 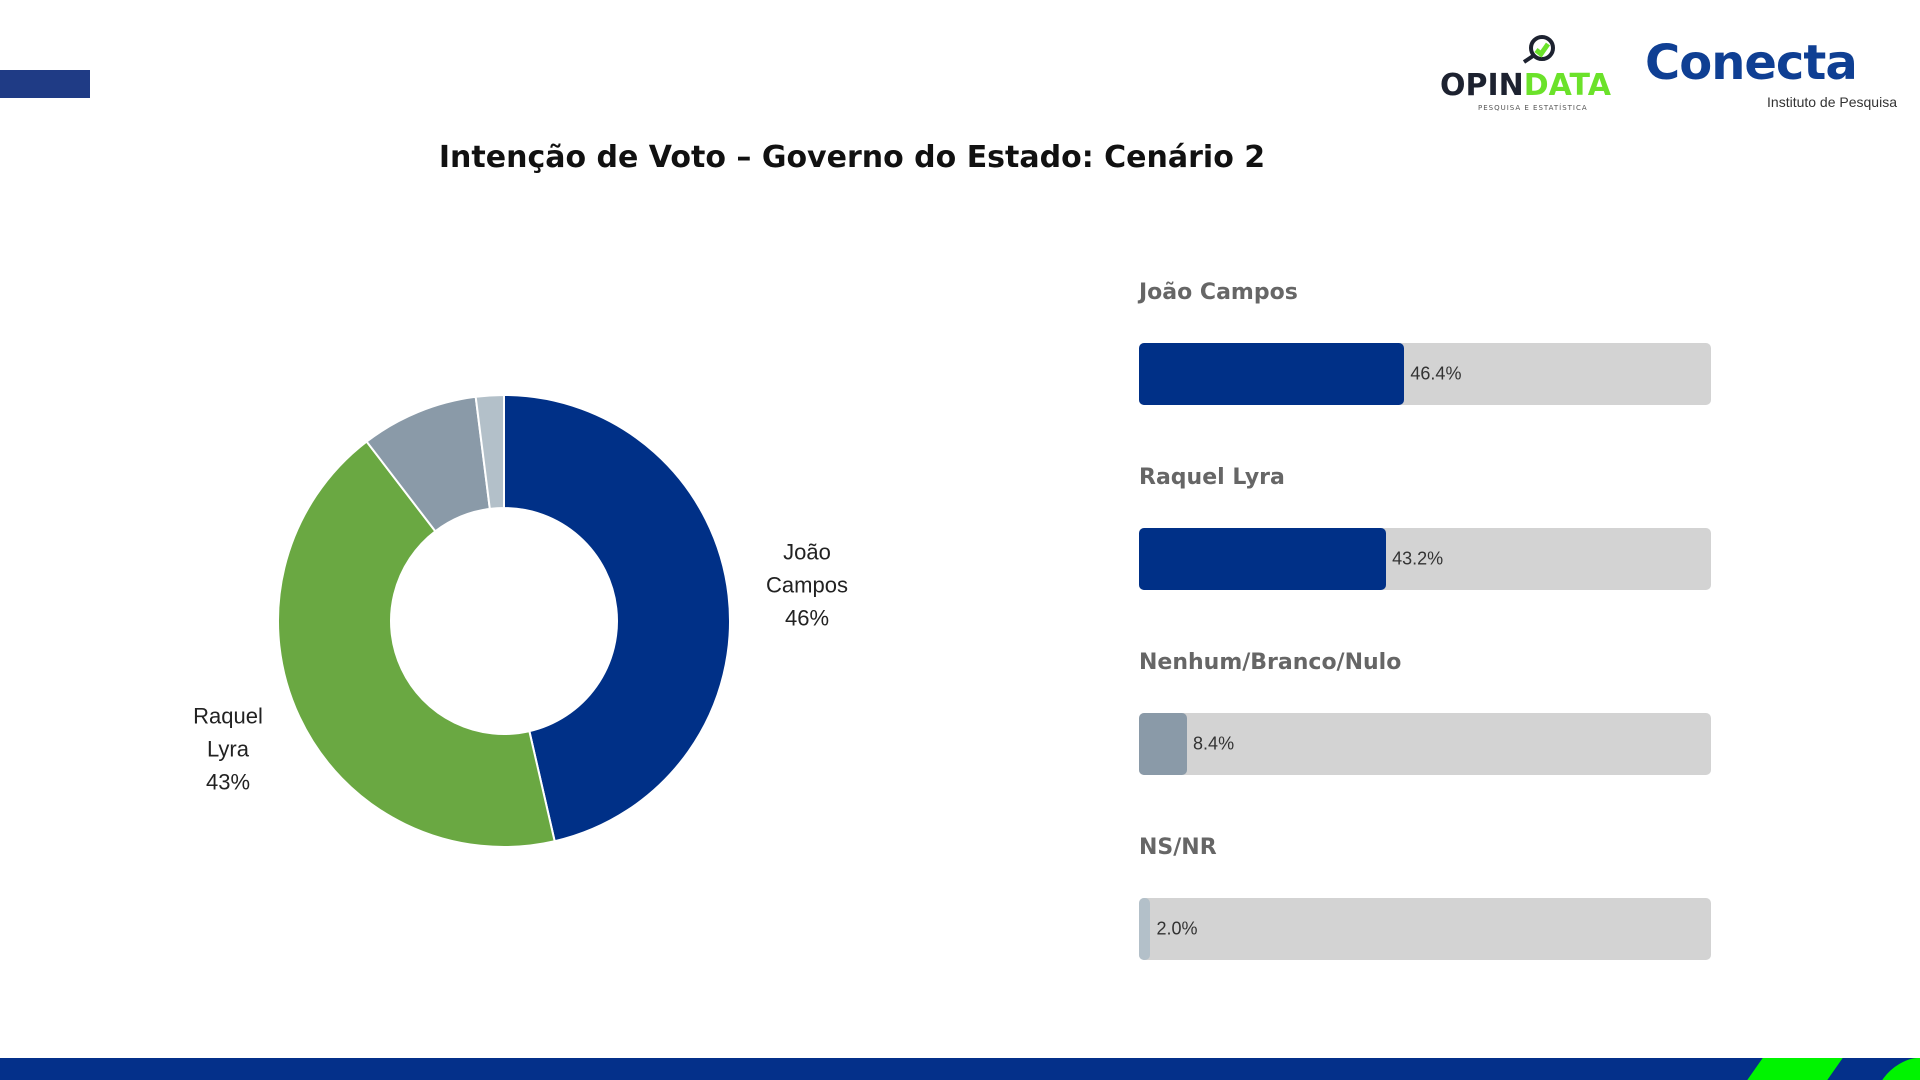 I want to click on opindata-wordmark: OPINDATA, so click(x=1525, y=86).